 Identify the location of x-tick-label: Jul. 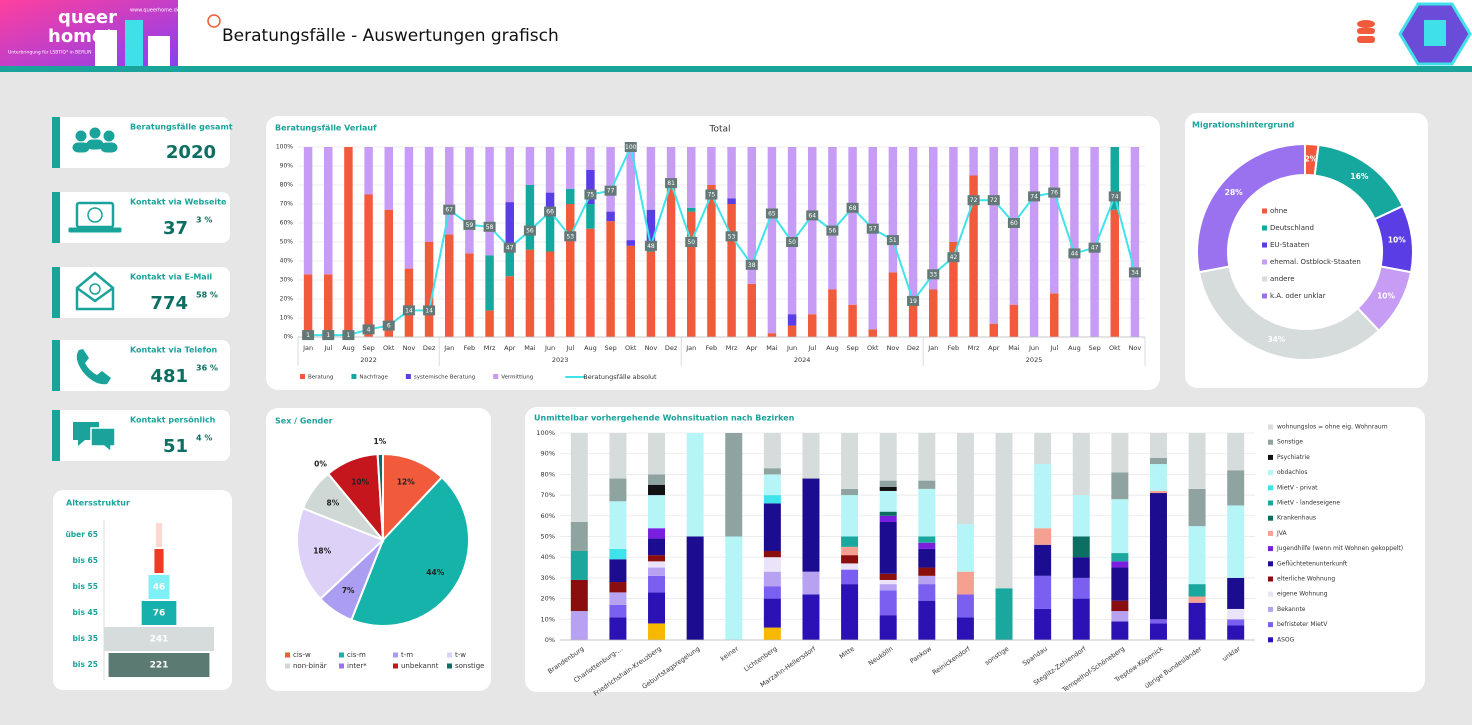
(1053, 348).